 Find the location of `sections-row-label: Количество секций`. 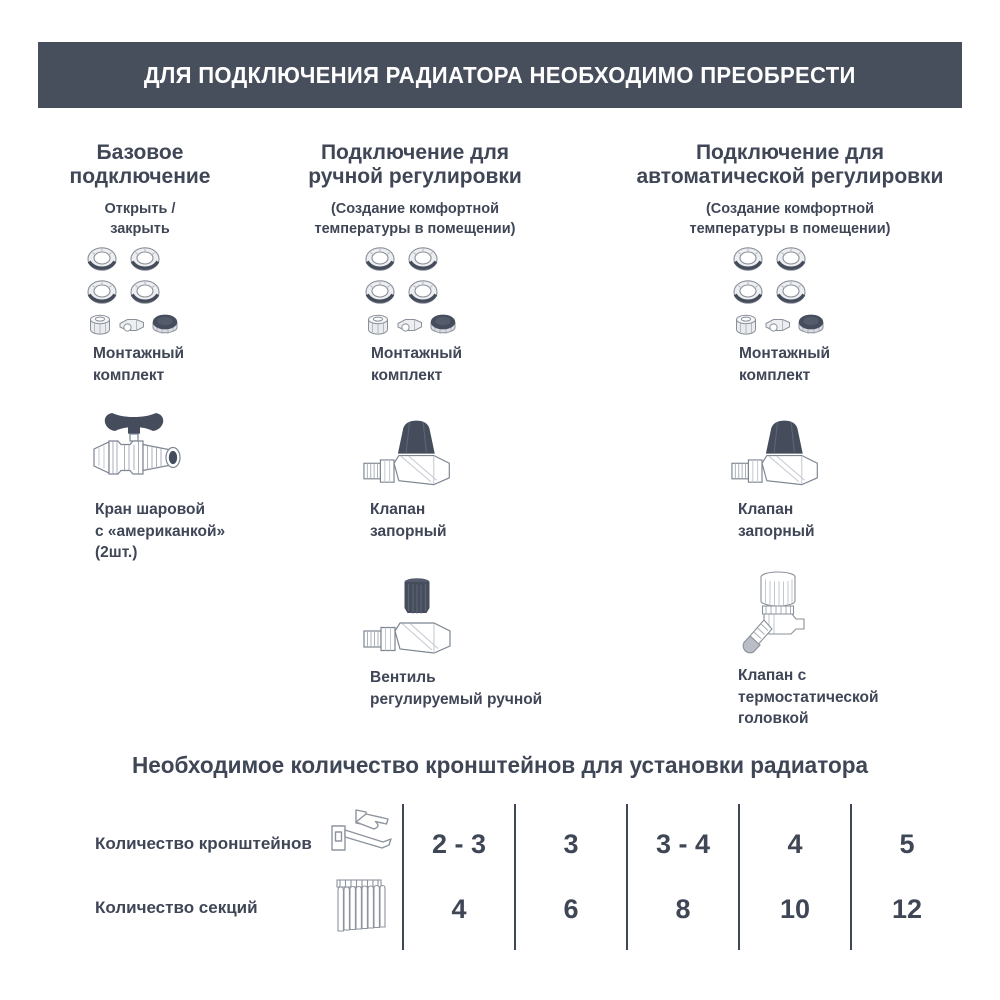

sections-row-label: Количество секций is located at coordinates (176, 907).